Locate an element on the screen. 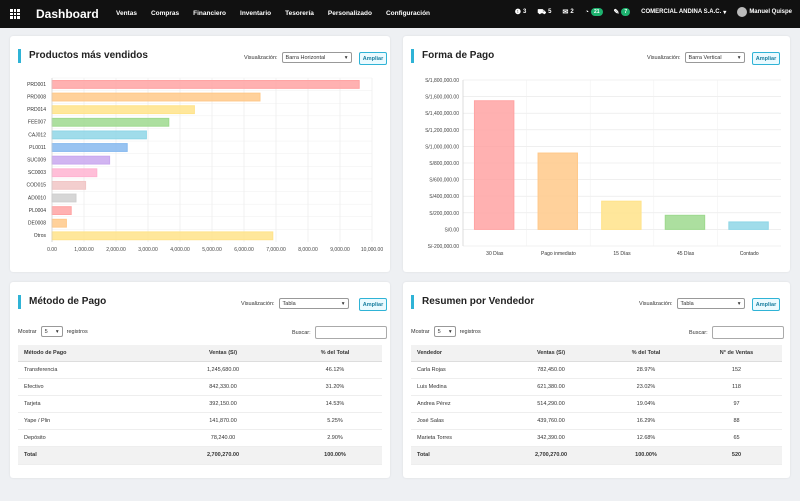 This screenshot has width=800, height=501. cart-indicator: ⛟ 5 is located at coordinates (544, 12).